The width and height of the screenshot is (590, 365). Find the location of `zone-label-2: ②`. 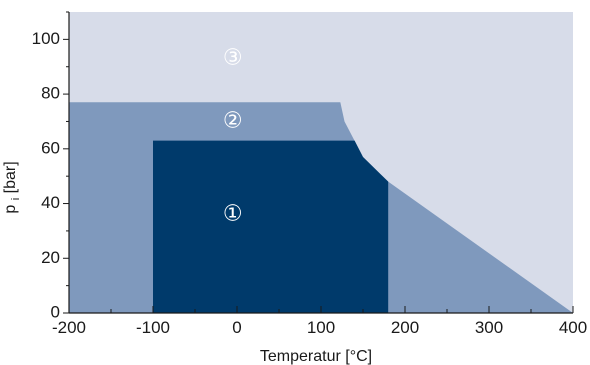

zone-label-2: ② is located at coordinates (233, 120).